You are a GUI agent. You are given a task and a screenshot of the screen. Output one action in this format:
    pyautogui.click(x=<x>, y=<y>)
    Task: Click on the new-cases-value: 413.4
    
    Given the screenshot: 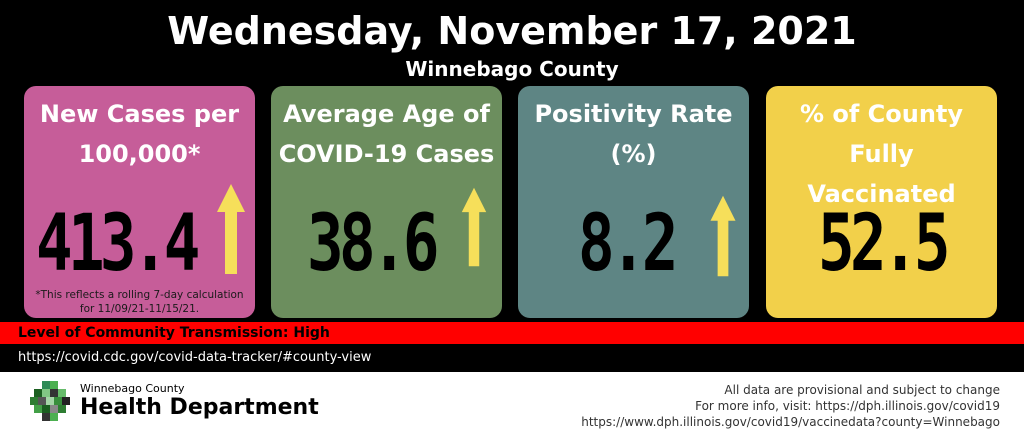 What is the action you would take?
    pyautogui.click(x=118, y=244)
    